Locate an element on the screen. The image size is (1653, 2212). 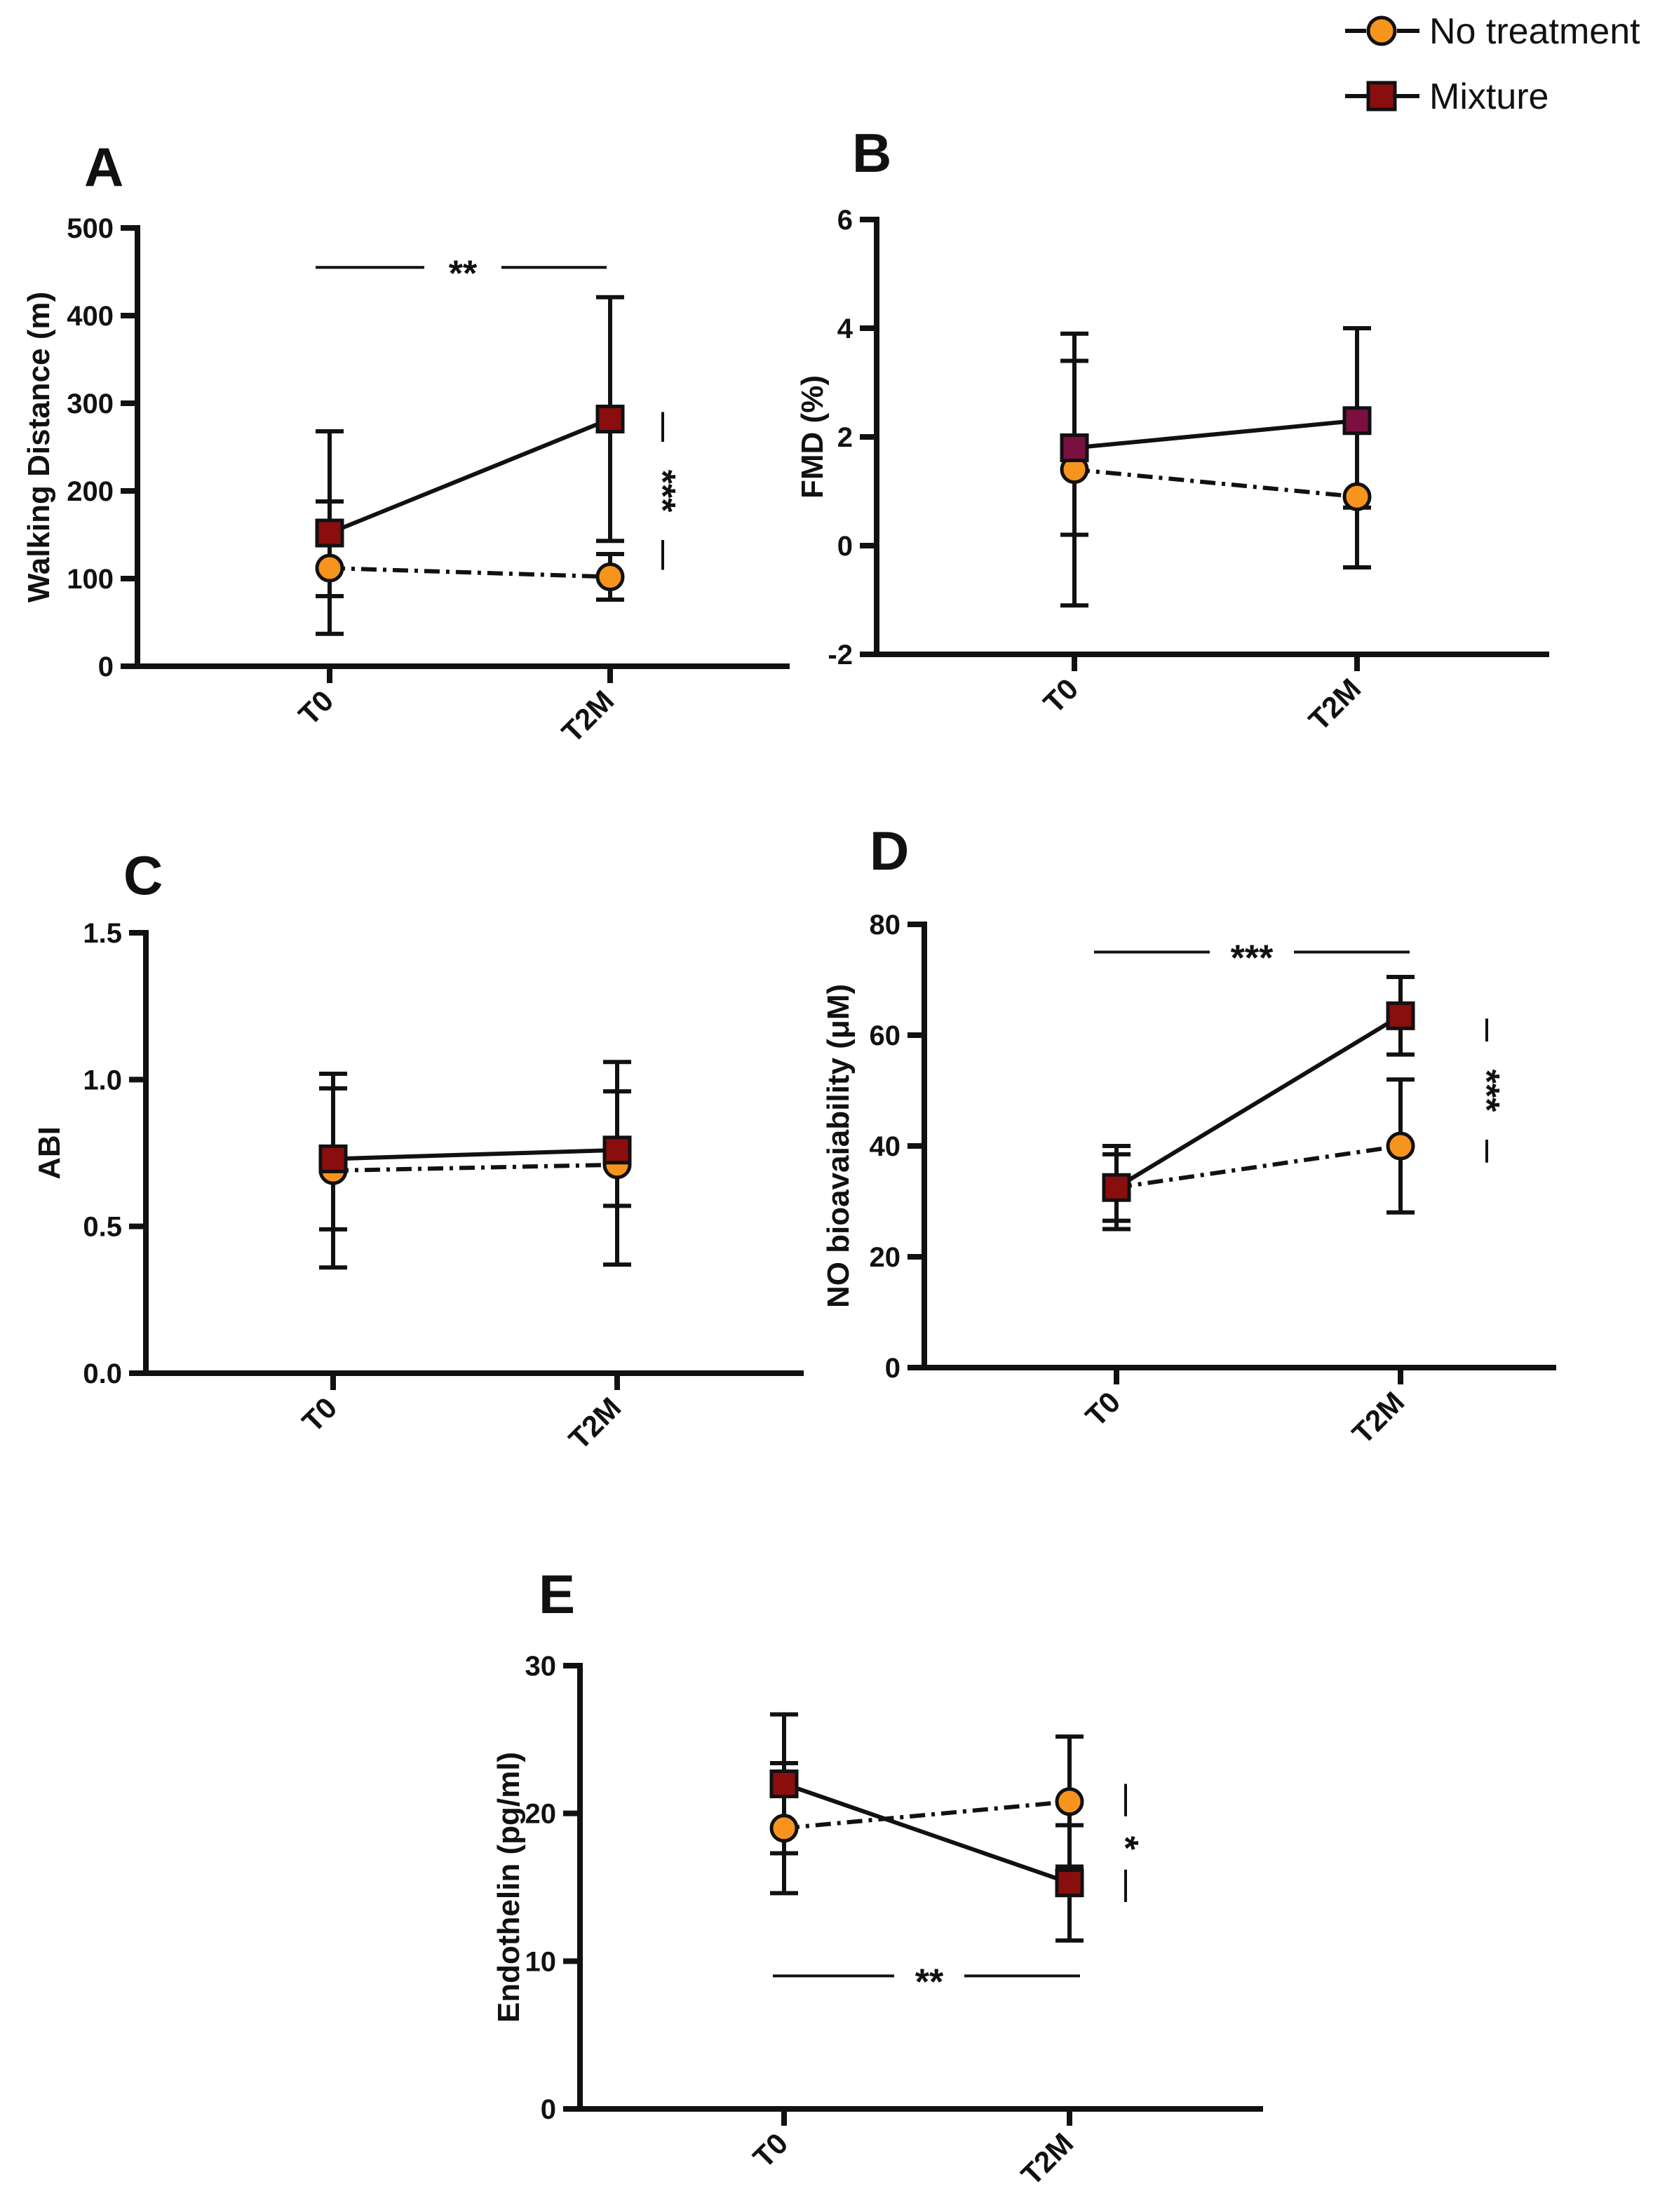
y-tick-label: 0.0 is located at coordinates (103, 1373).